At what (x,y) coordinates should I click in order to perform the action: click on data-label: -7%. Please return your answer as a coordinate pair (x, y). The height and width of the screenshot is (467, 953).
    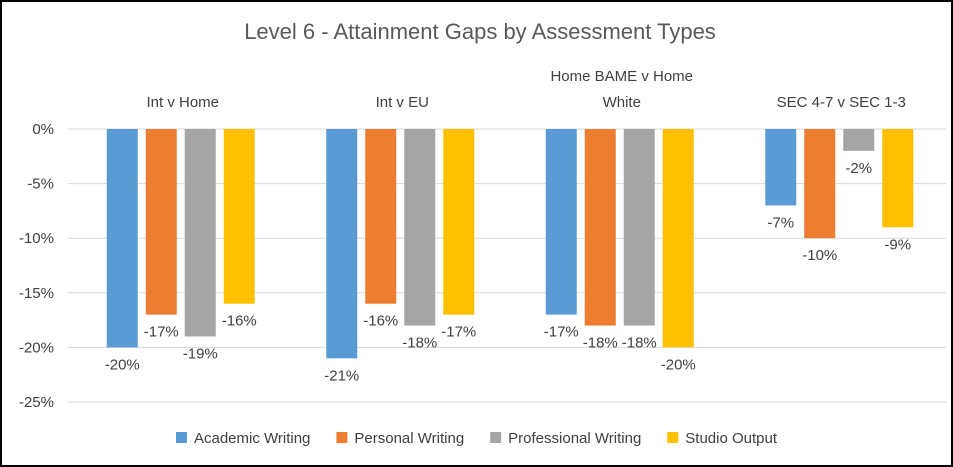
    Looking at the image, I should click on (780, 222).